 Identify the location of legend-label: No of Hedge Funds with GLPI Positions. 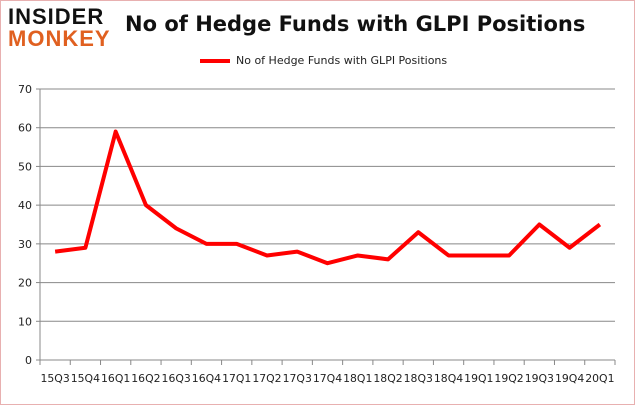
(342, 60).